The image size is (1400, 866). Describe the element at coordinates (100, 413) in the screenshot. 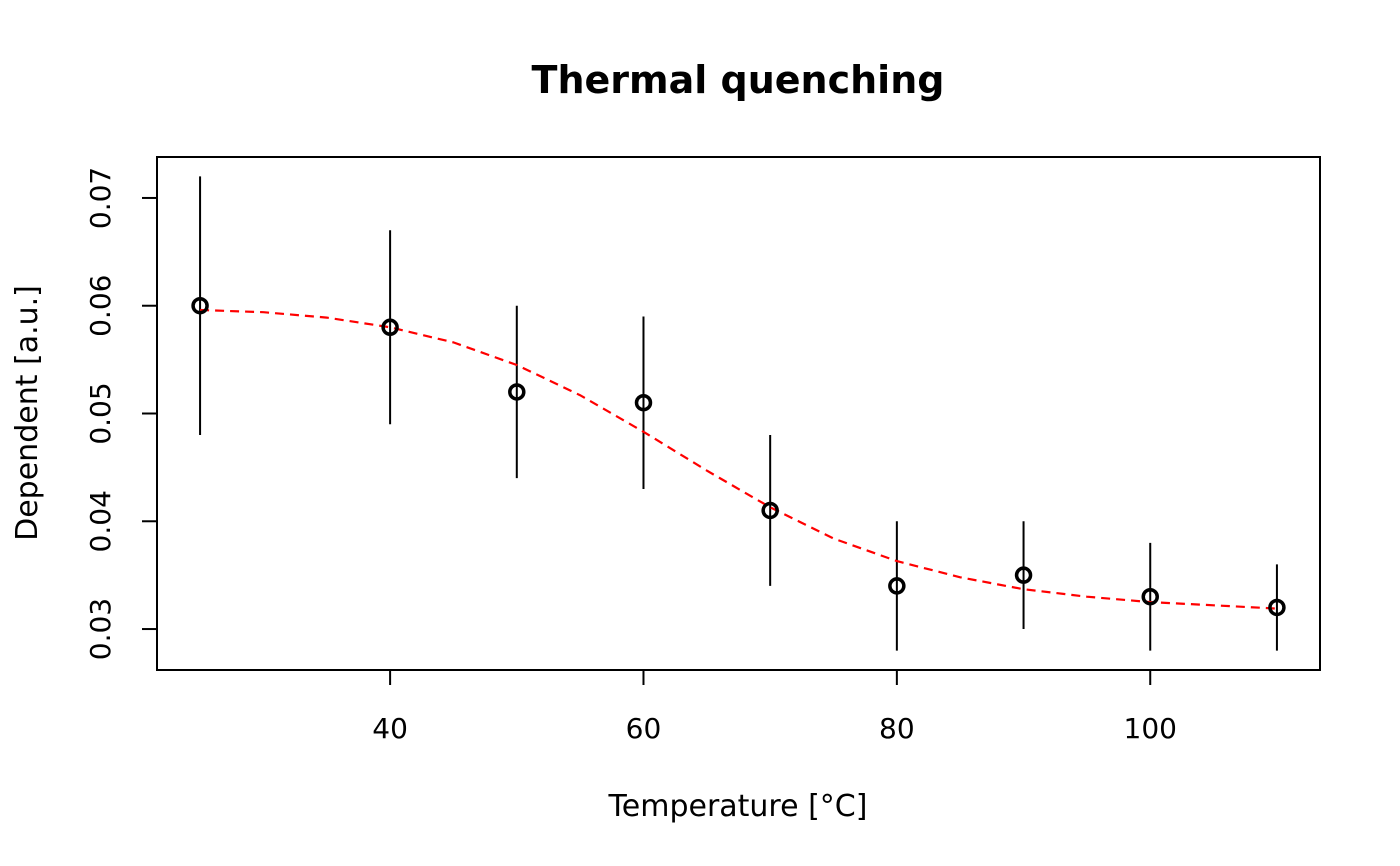

I see `y-tick-label: 0.05` at that location.